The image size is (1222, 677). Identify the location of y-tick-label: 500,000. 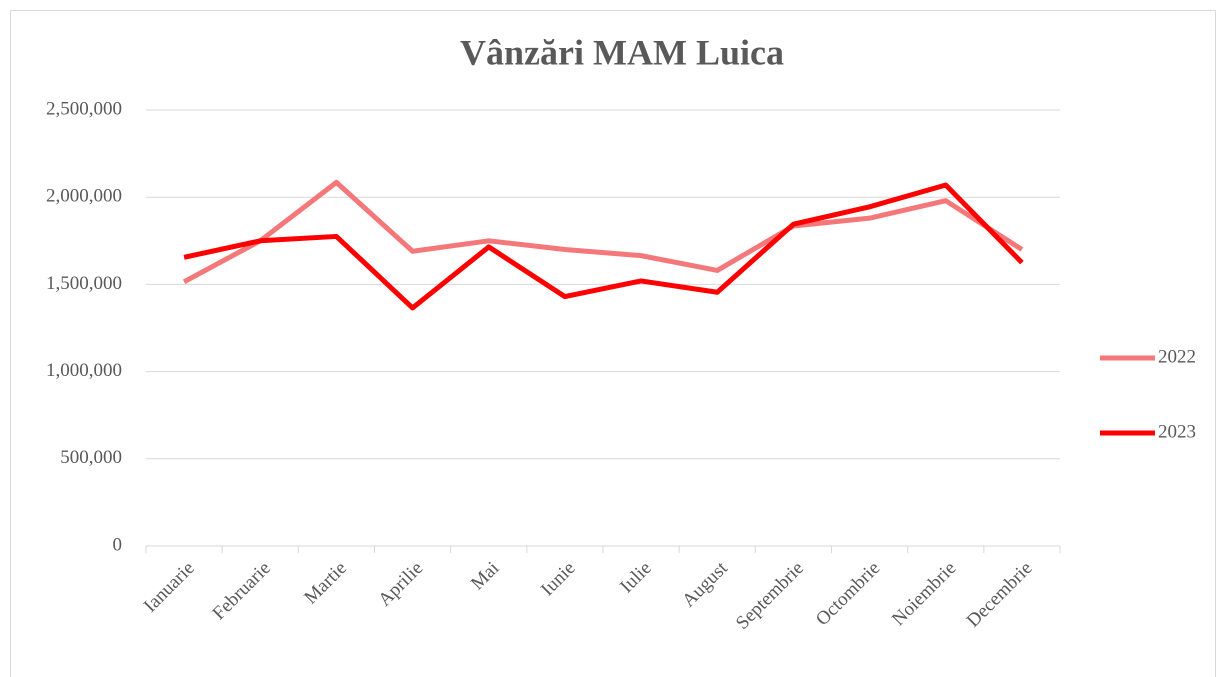
(91, 457).